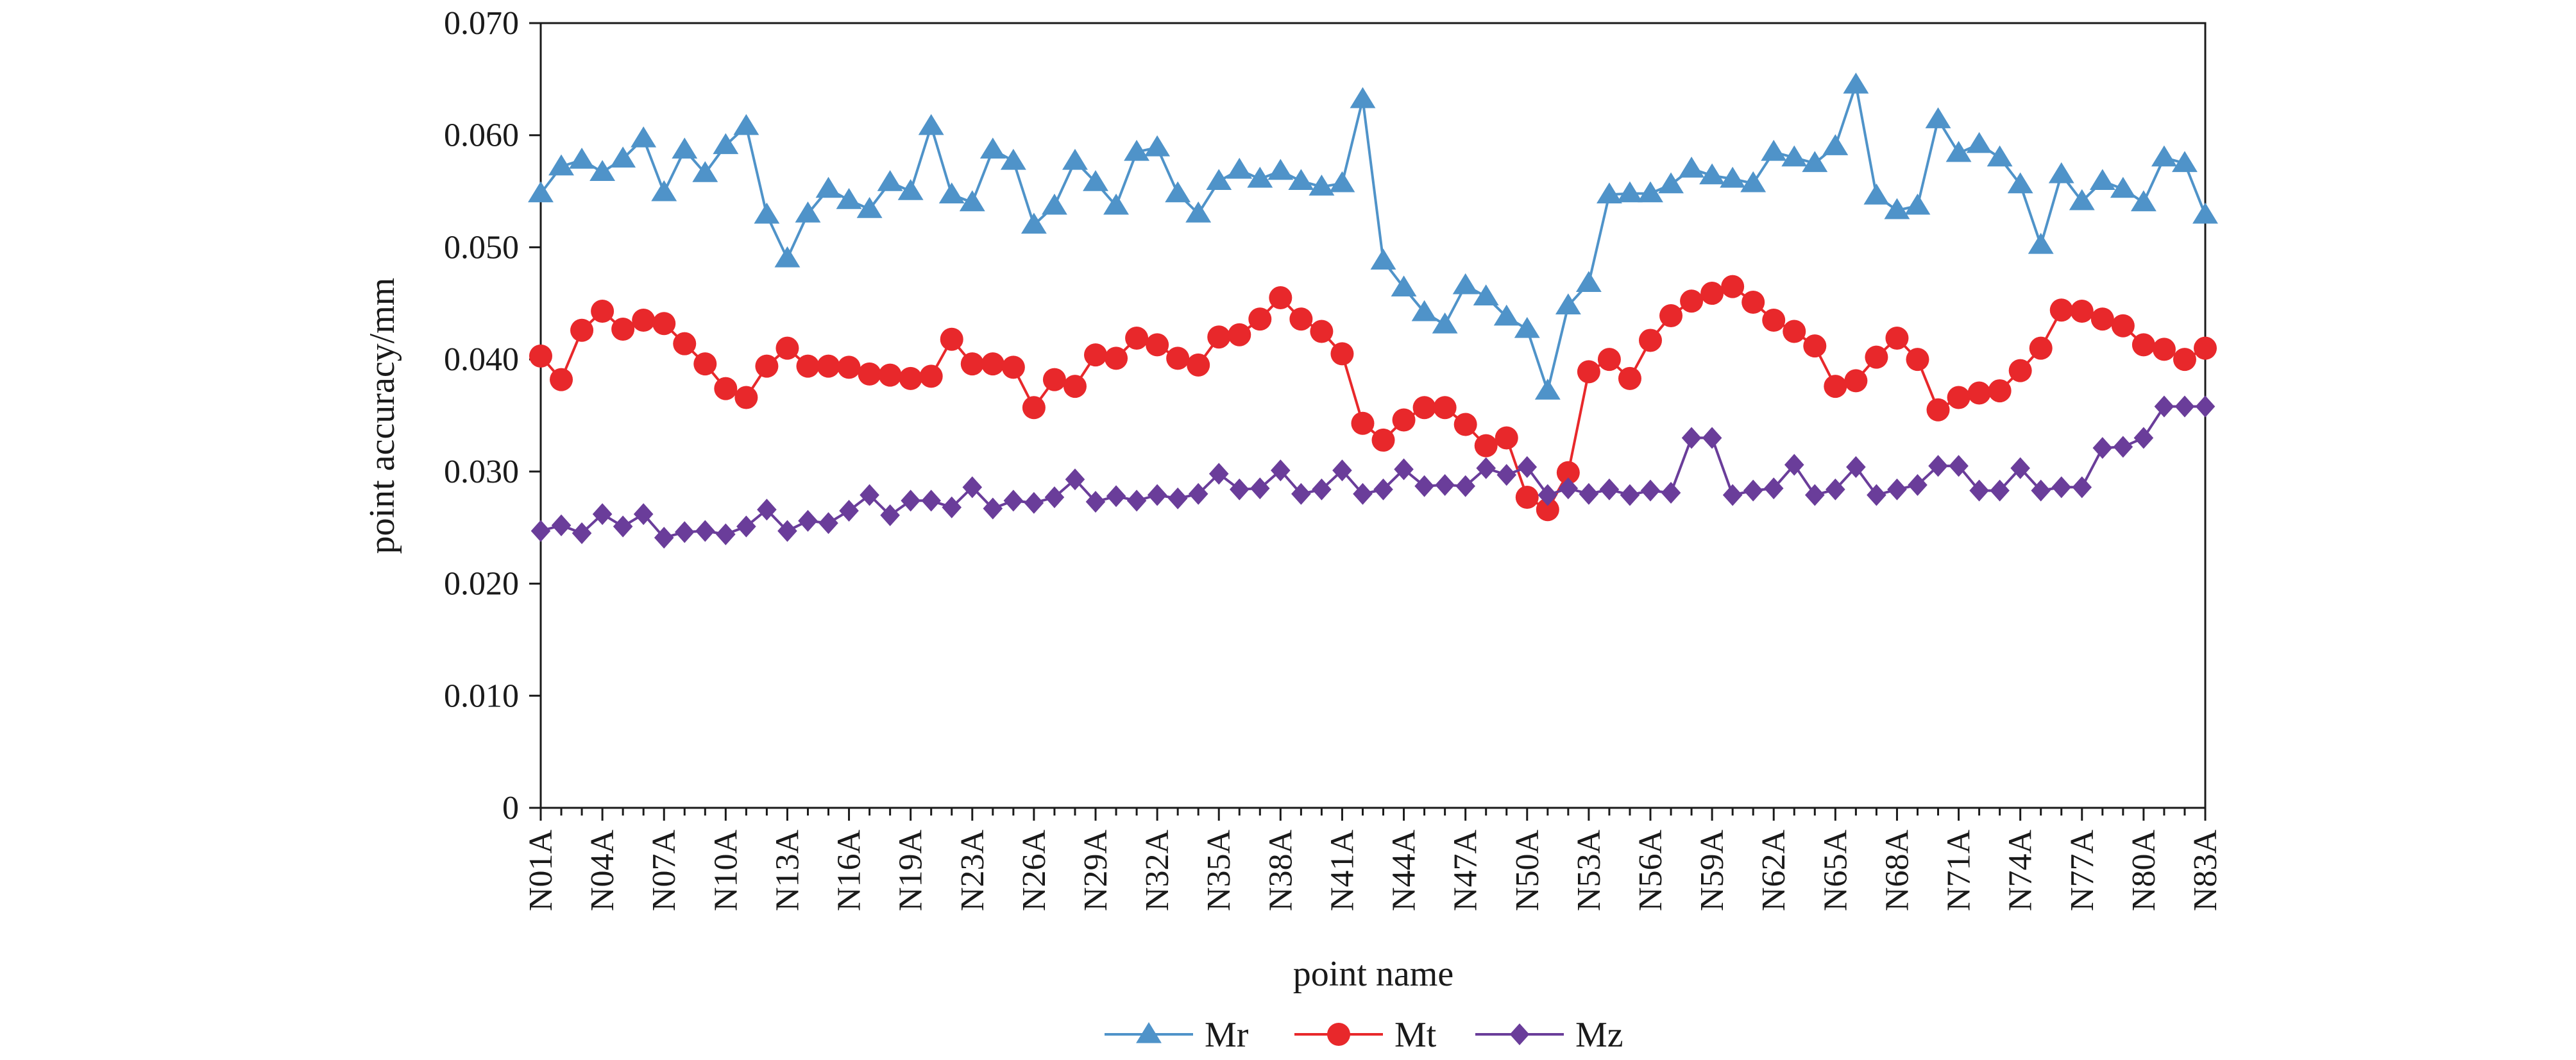 The height and width of the screenshot is (1060, 2576). Describe the element at coordinates (1404, 871) in the screenshot. I see `x-tick-label: N44A` at that location.